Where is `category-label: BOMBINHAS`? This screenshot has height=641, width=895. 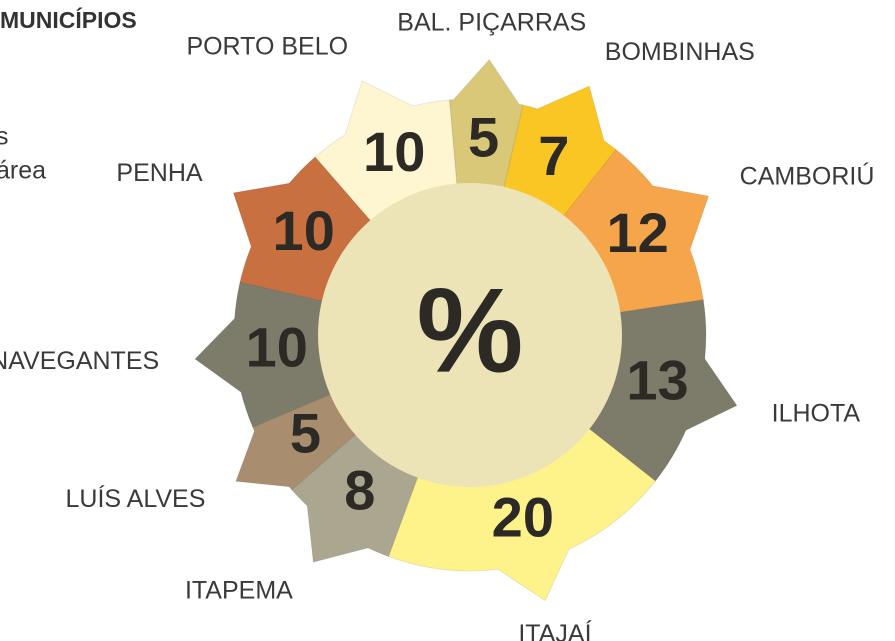 category-label: BOMBINHAS is located at coordinates (680, 52).